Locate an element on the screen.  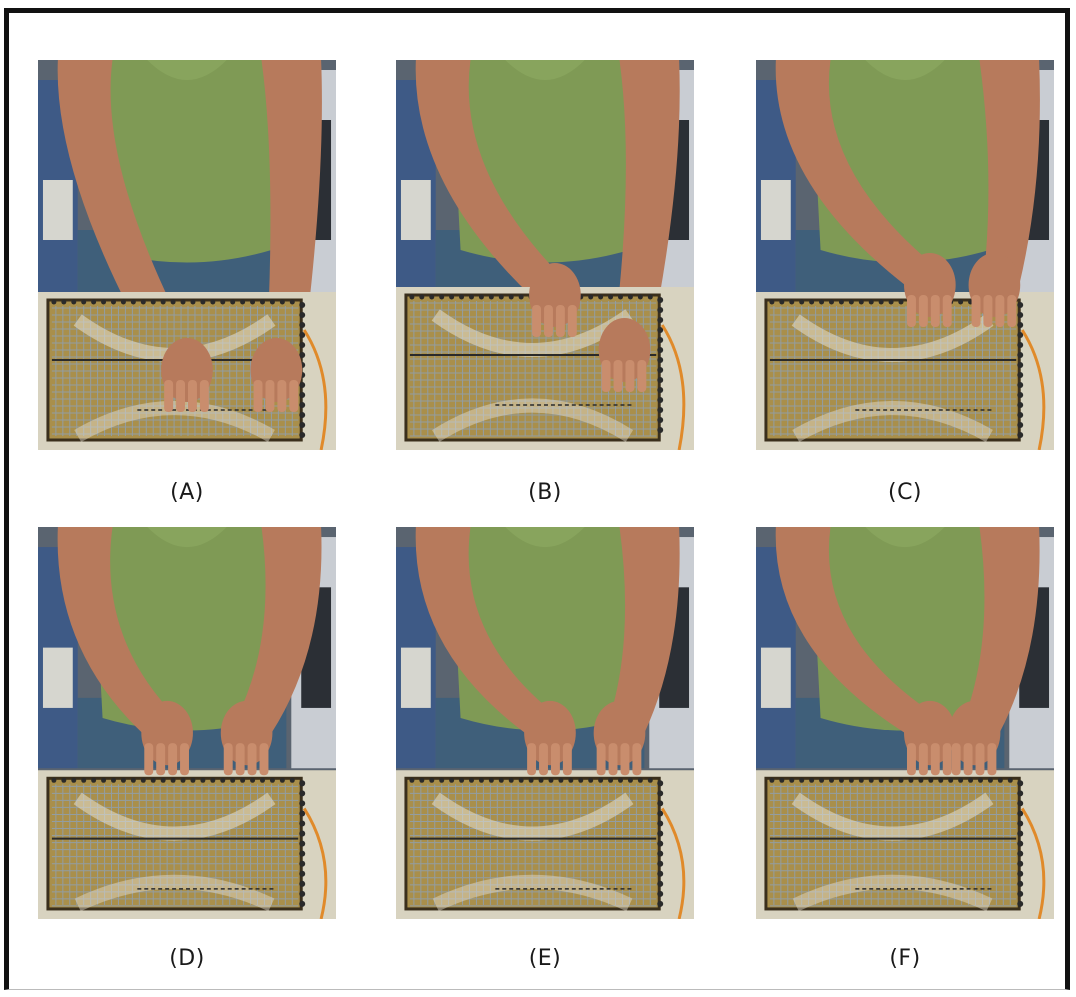
photo-panel-d is located at coordinates (187, 723).